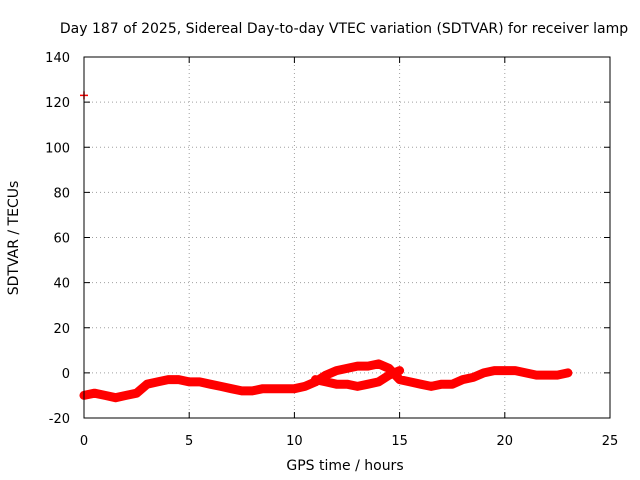  Describe the element at coordinates (189, 441) in the screenshot. I see `x-tick-label: 5` at that location.